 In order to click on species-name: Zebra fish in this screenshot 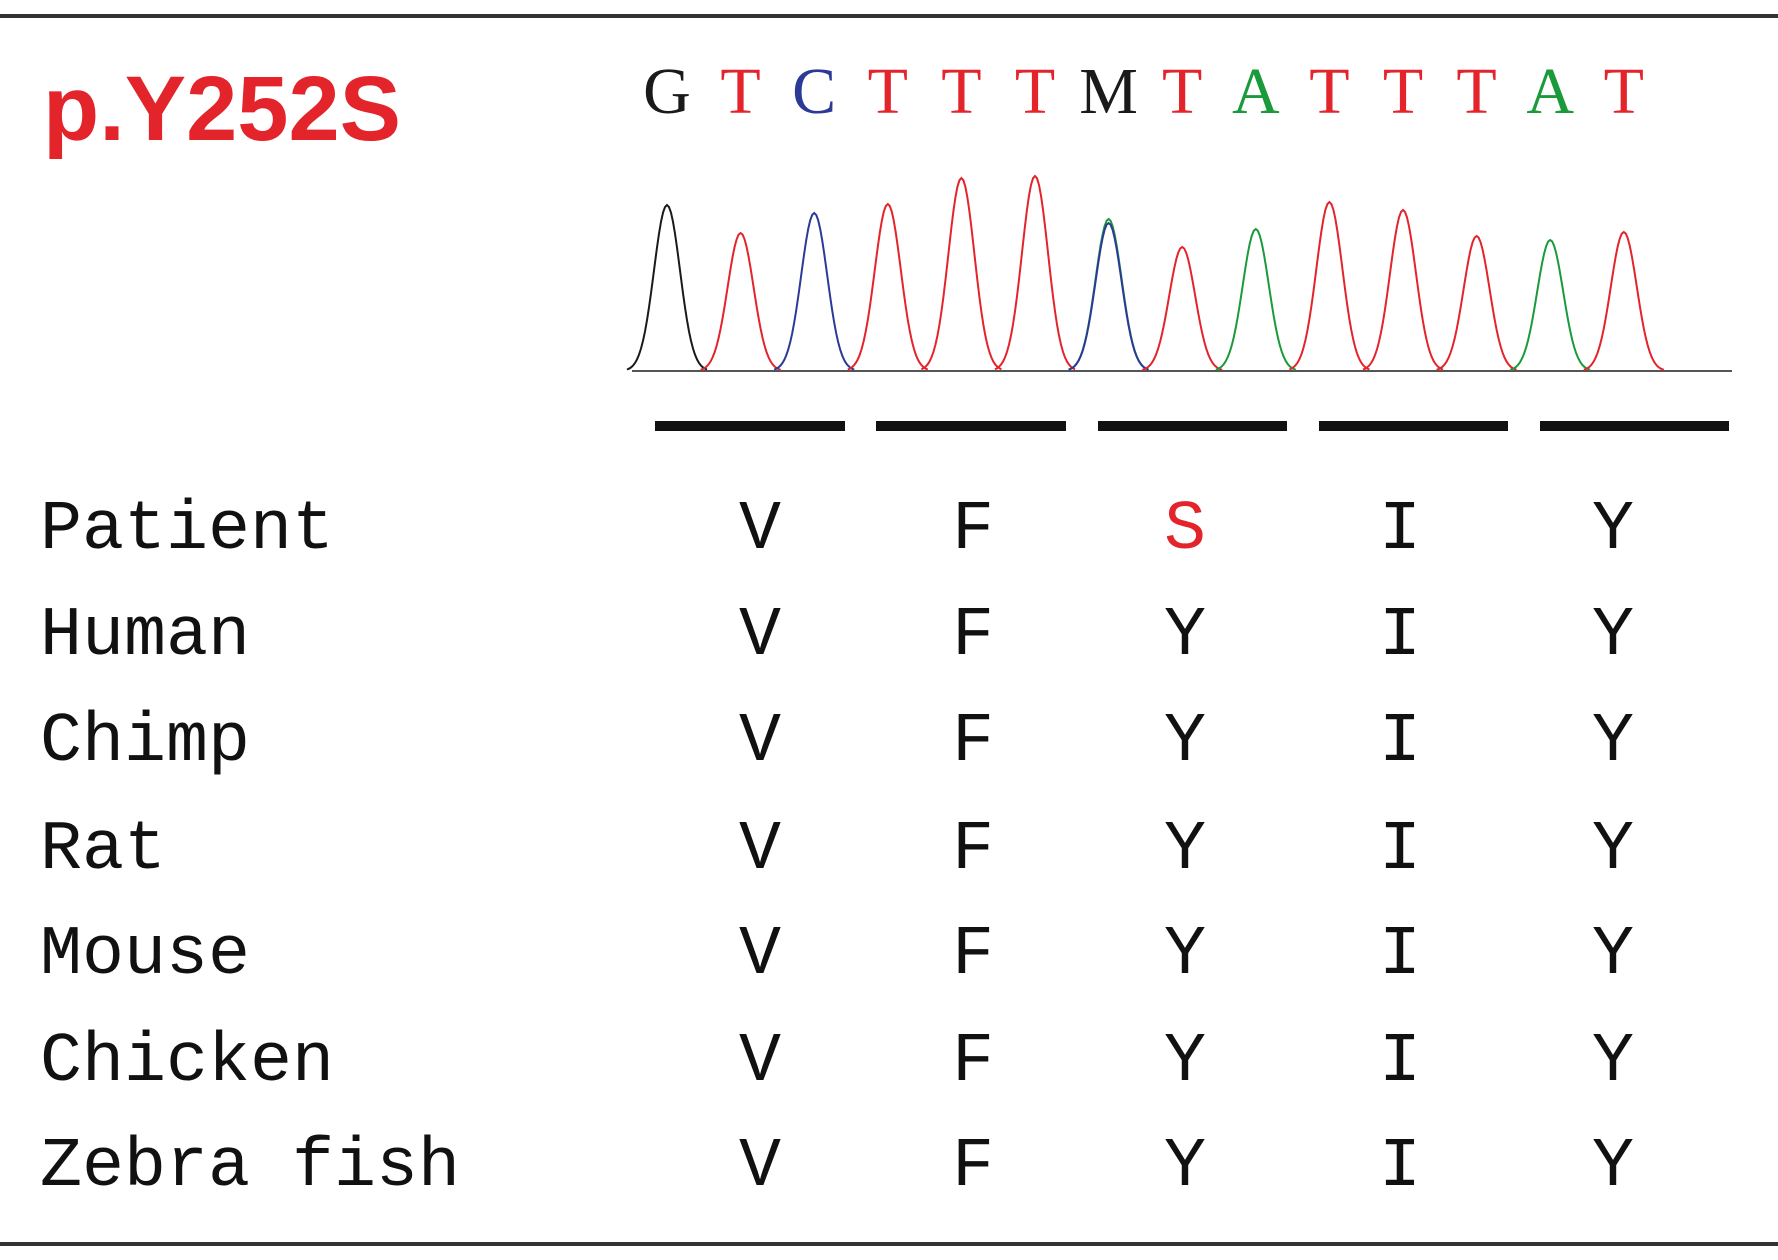, I will do `click(250, 1167)`.